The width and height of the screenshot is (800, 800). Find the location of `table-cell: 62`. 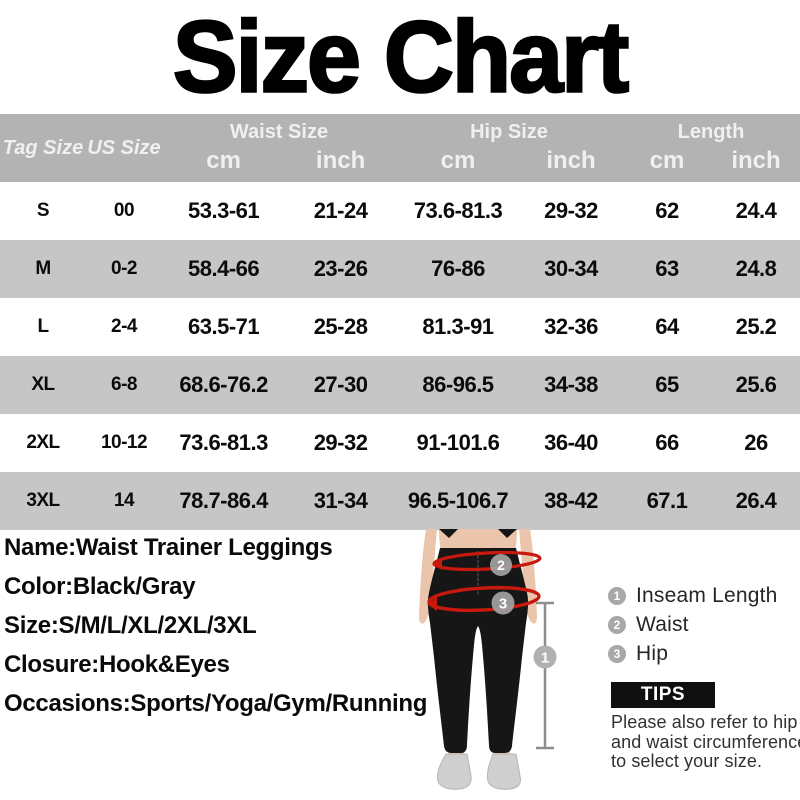

table-cell: 62 is located at coordinates (667, 210).